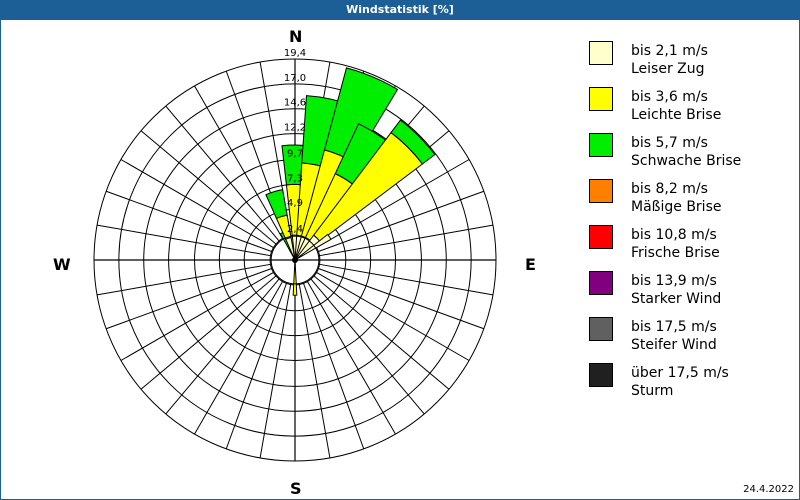  What do you see at coordinates (676, 115) in the screenshot?
I see `legend-label: Leichte Brise` at bounding box center [676, 115].